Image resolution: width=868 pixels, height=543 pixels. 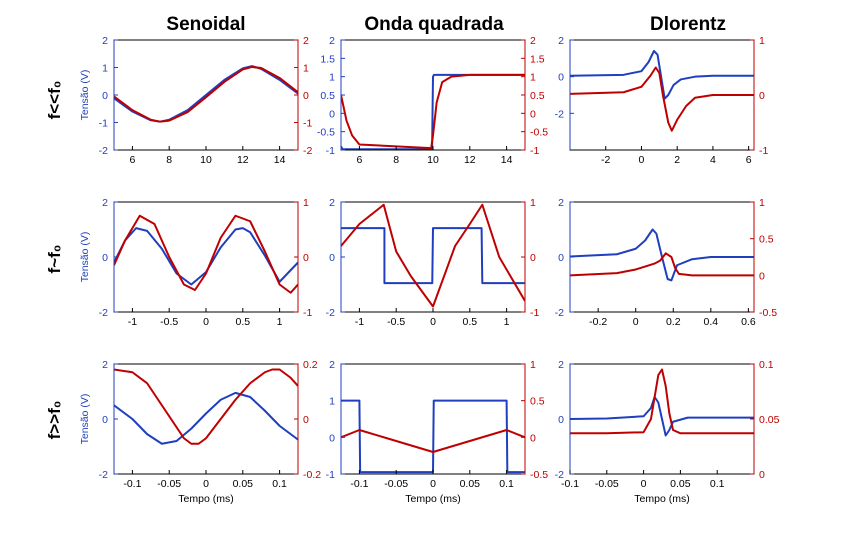 What do you see at coordinates (470, 484) in the screenshot?
I see `x-tick-label: 0.05` at bounding box center [470, 484].